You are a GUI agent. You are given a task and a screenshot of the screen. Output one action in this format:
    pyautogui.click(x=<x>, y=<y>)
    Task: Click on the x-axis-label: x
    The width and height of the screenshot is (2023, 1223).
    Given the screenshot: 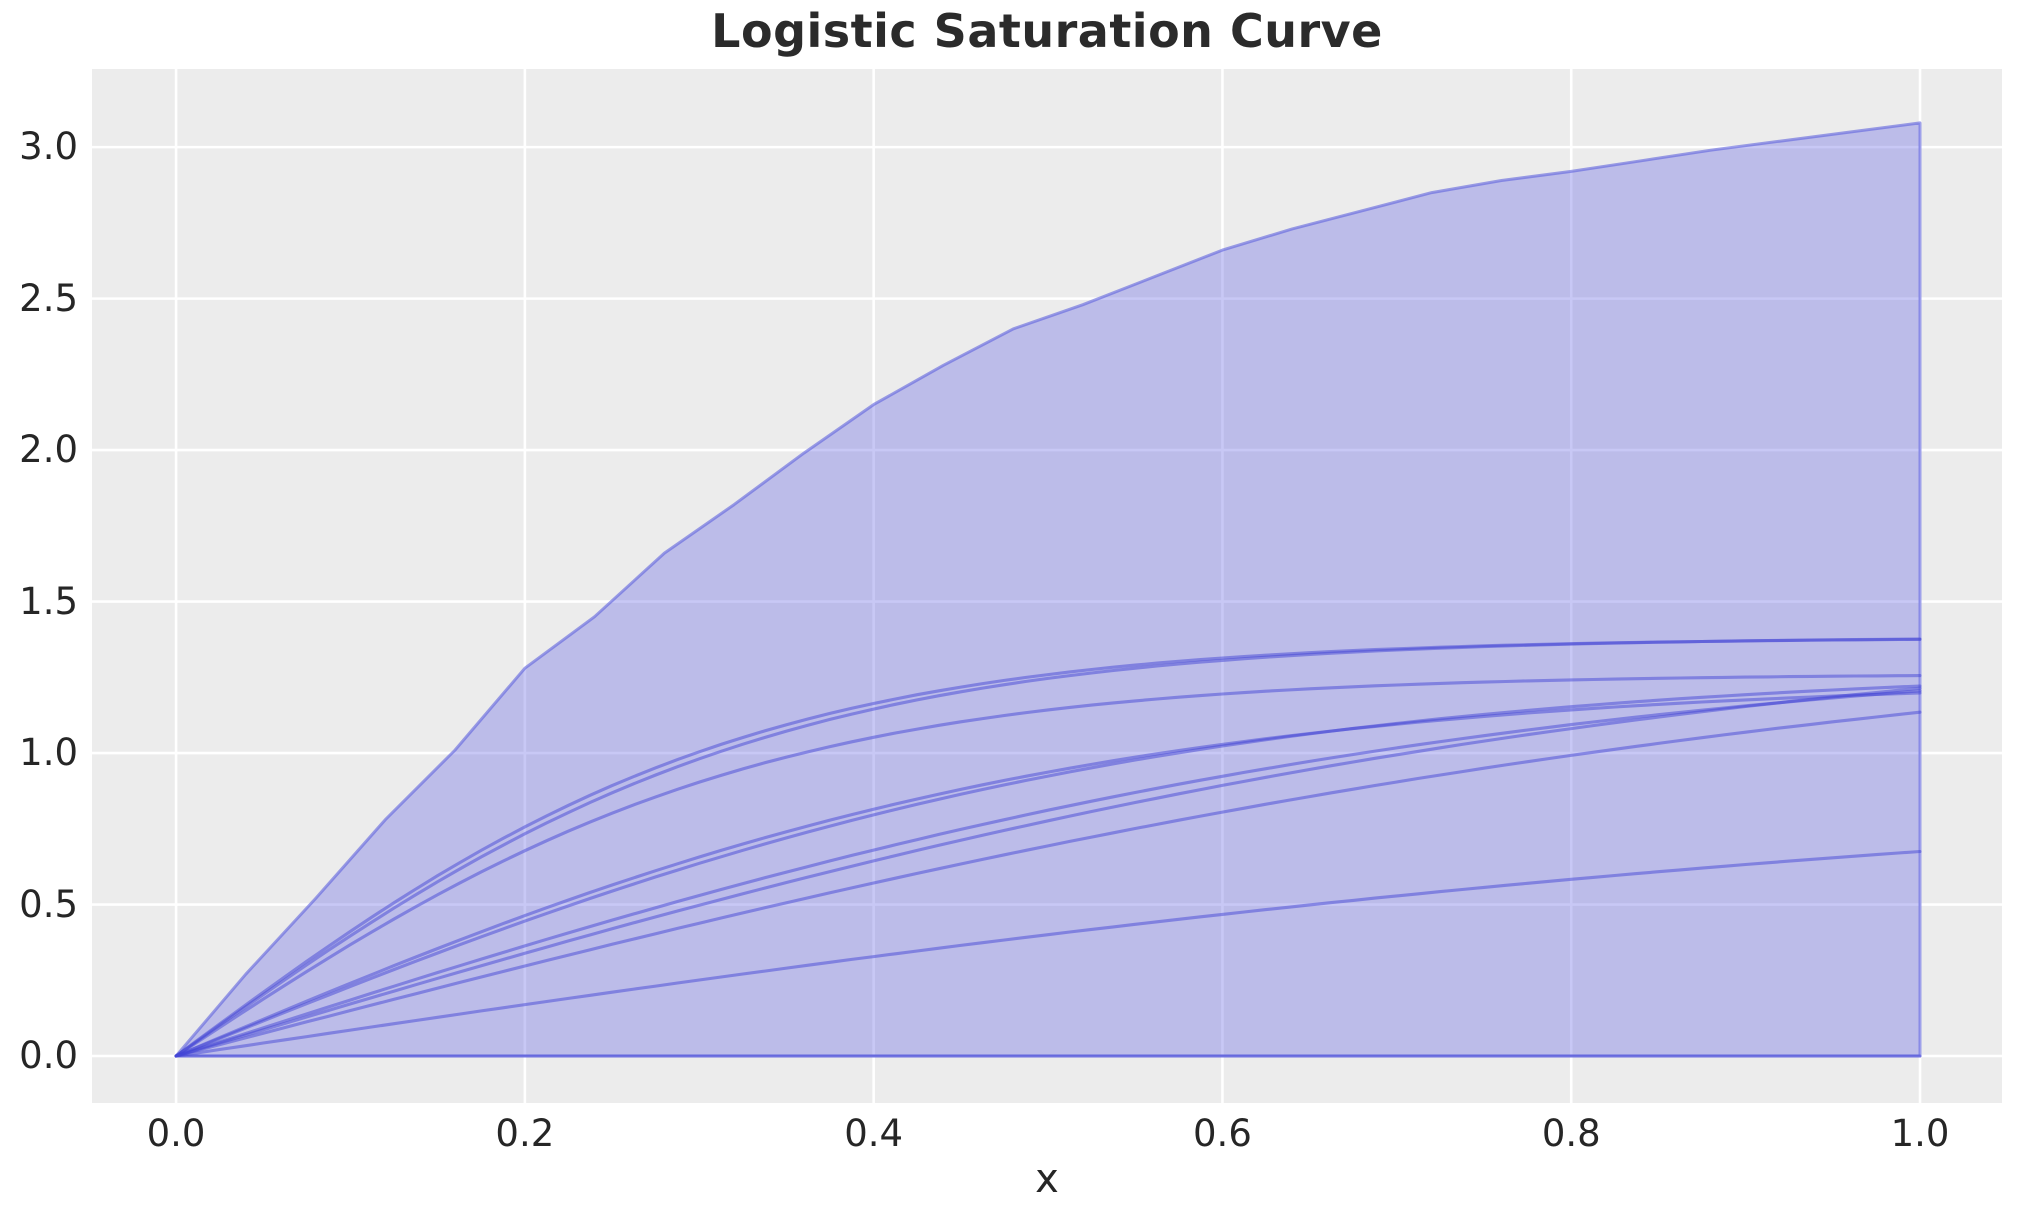 What is the action you would take?
    pyautogui.click(x=1047, y=1179)
    